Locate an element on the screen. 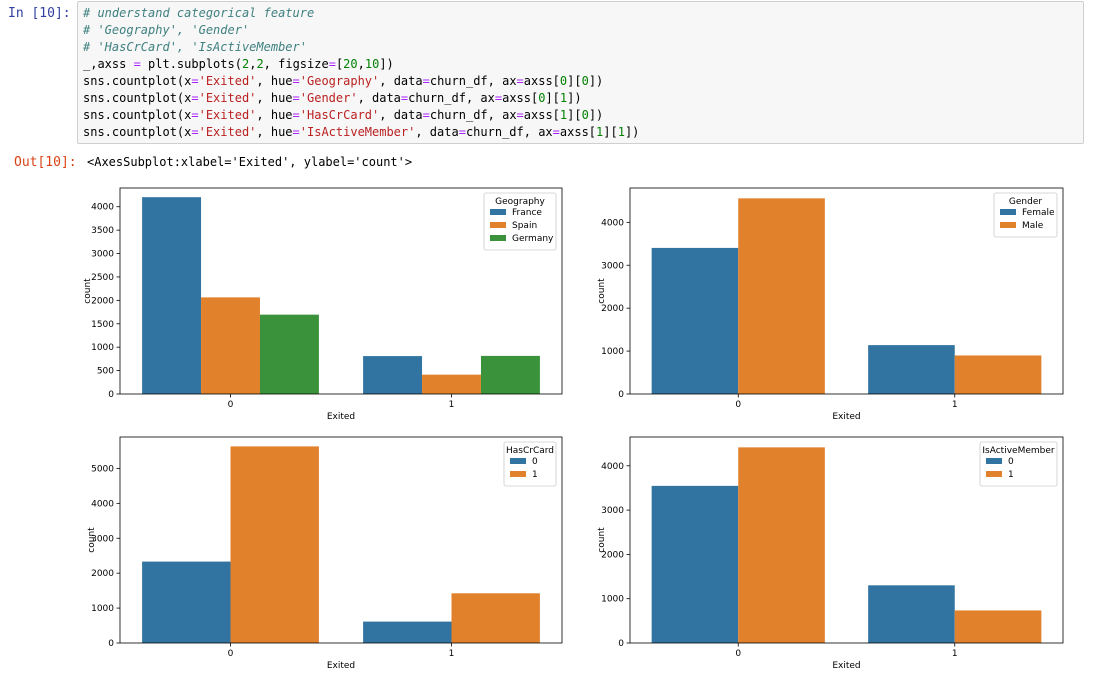 This screenshot has width=1098, height=681. code-token: 2 is located at coordinates (245, 64).